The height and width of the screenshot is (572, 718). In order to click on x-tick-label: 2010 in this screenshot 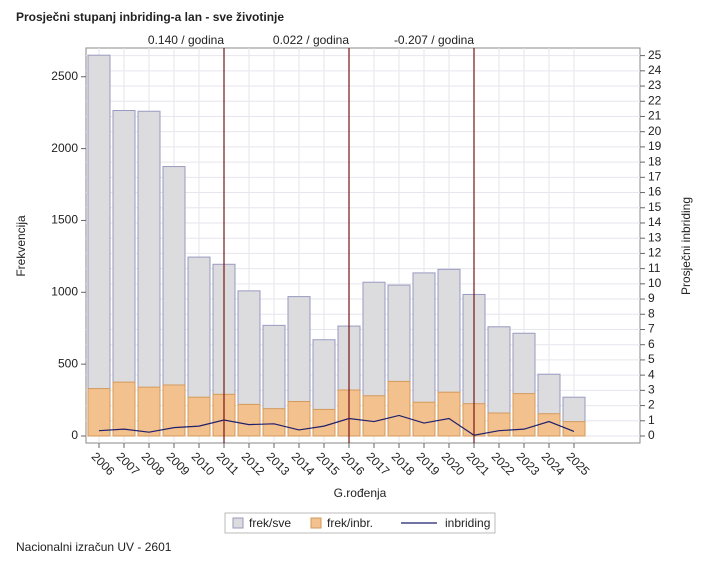, I will do `click(203, 463)`.